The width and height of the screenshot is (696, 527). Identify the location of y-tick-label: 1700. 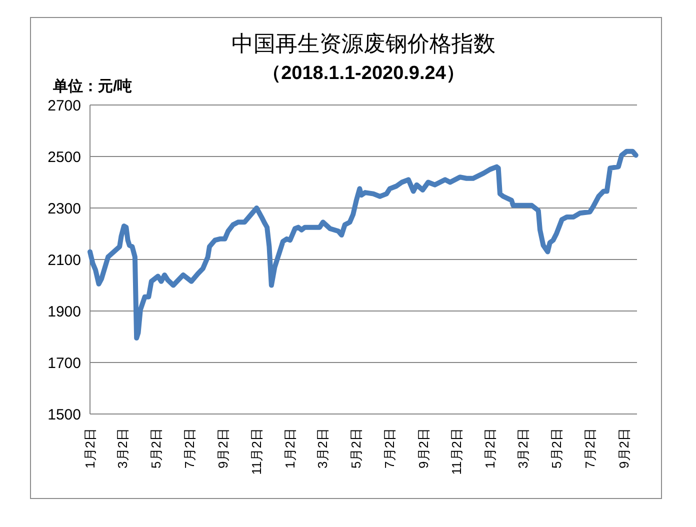
(64, 363).